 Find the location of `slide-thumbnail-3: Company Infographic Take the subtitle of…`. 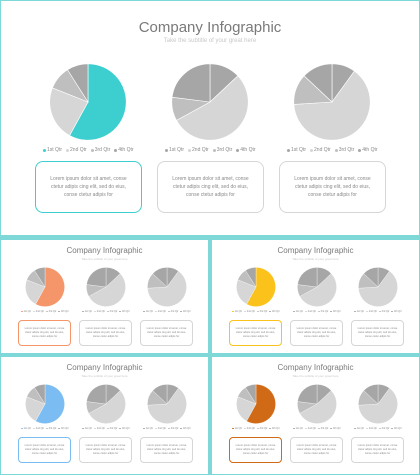

slide-thumbnail-3: Company Infographic Take the subtitle of… is located at coordinates (104, 415).